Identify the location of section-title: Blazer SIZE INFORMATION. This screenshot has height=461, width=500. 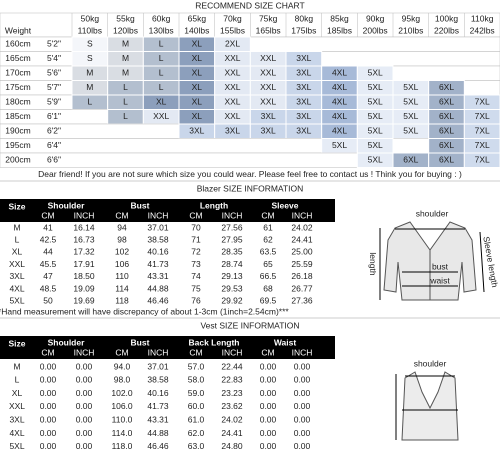
(250, 188).